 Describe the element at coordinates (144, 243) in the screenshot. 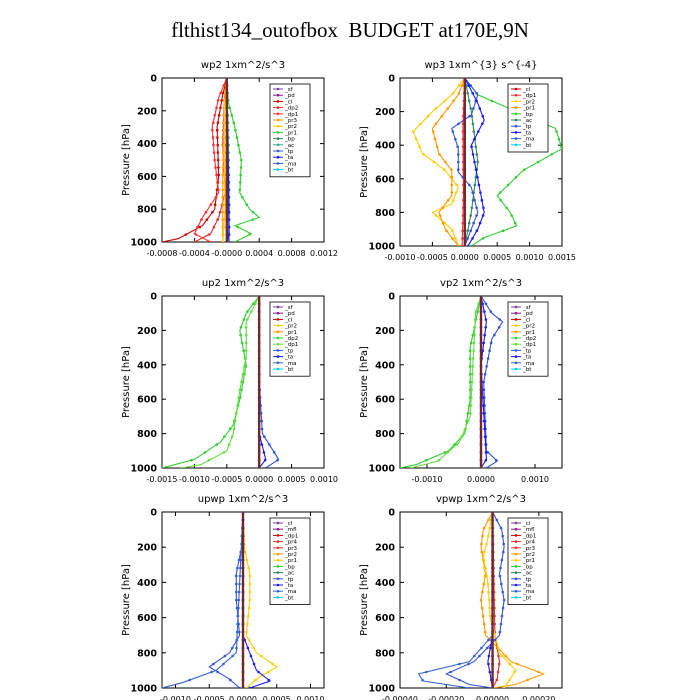

I see `y-tick-label: 1000` at that location.